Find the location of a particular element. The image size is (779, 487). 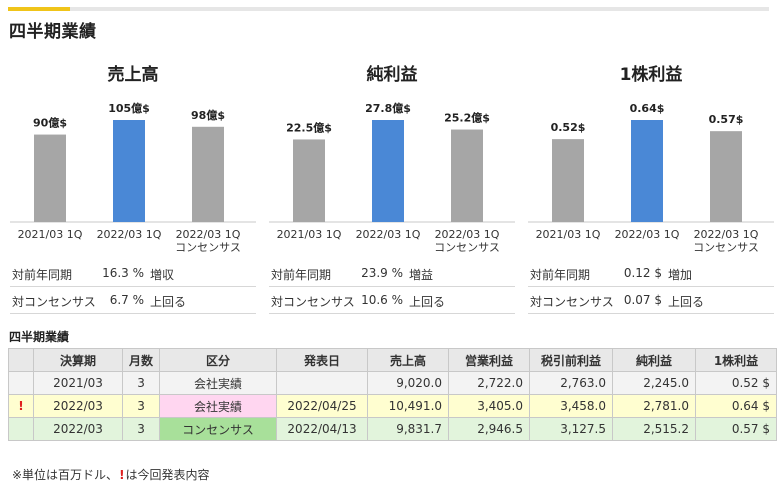

footnote: ※単位は百万ドル、!は今回発表内容 is located at coordinates (111, 474).